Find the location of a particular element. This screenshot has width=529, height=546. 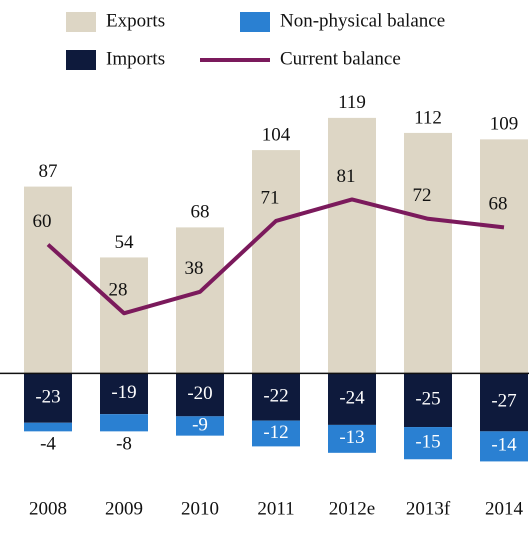

data-label: 119 is located at coordinates (352, 102).